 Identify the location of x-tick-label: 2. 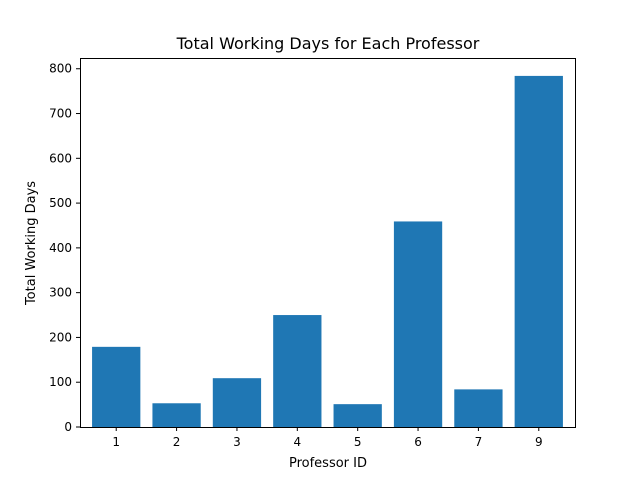
(177, 442).